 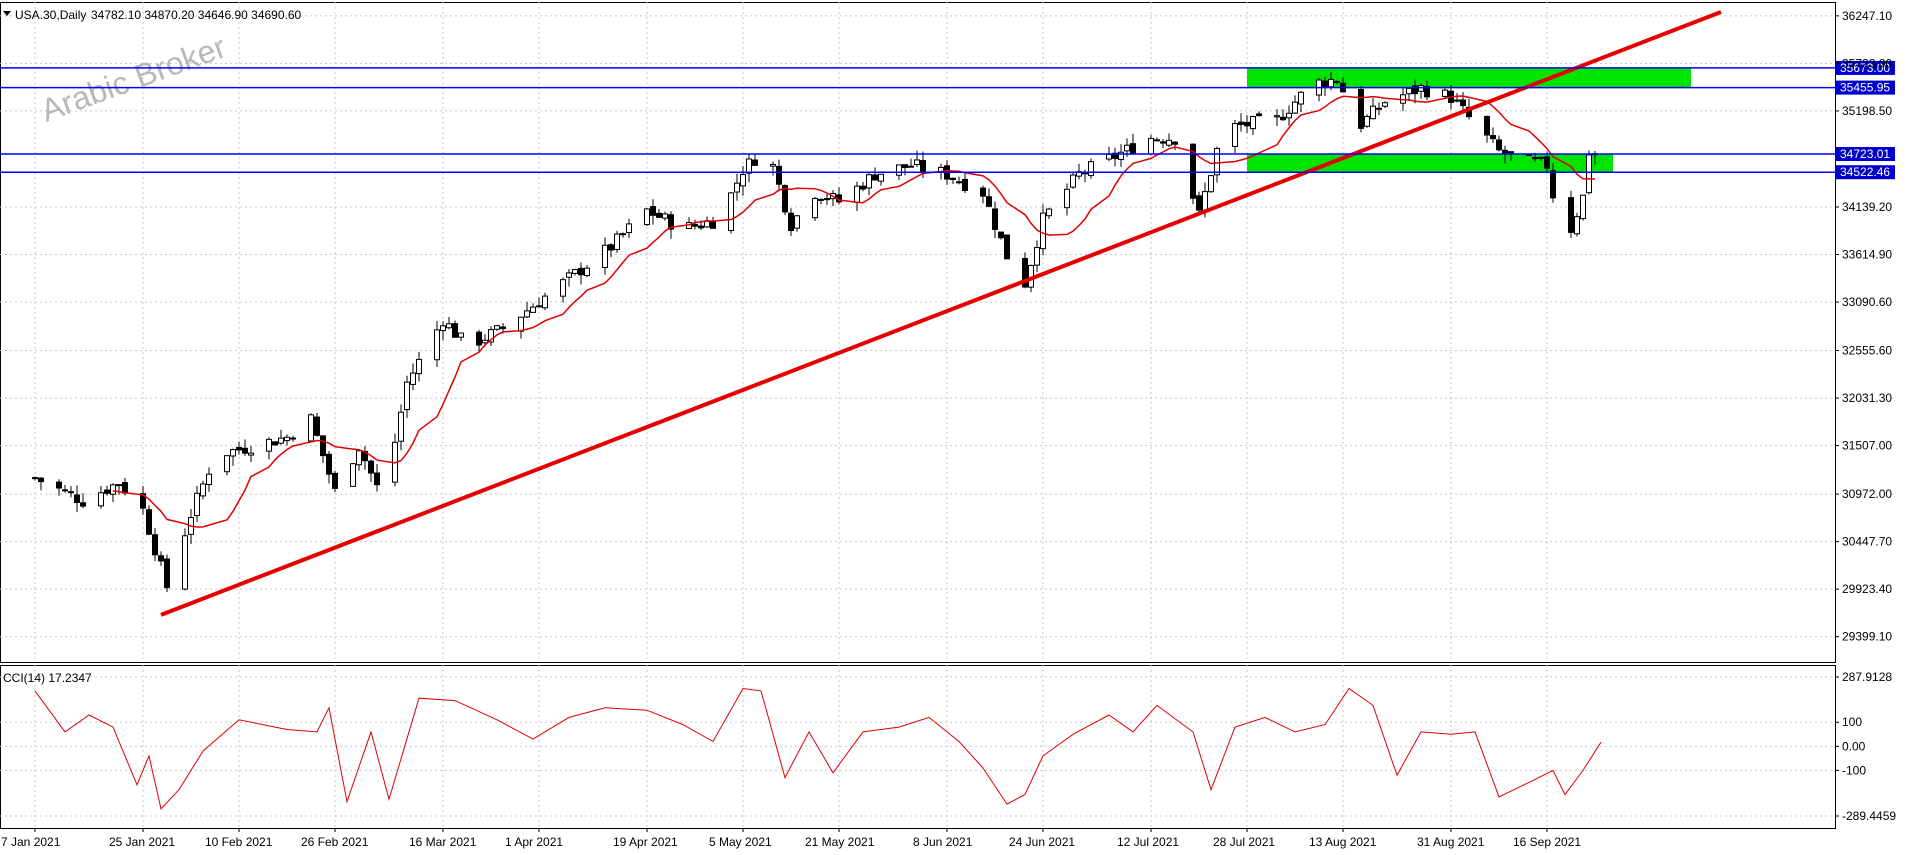 What do you see at coordinates (7, 13) in the screenshot?
I see `symbol-dropdown-icon` at bounding box center [7, 13].